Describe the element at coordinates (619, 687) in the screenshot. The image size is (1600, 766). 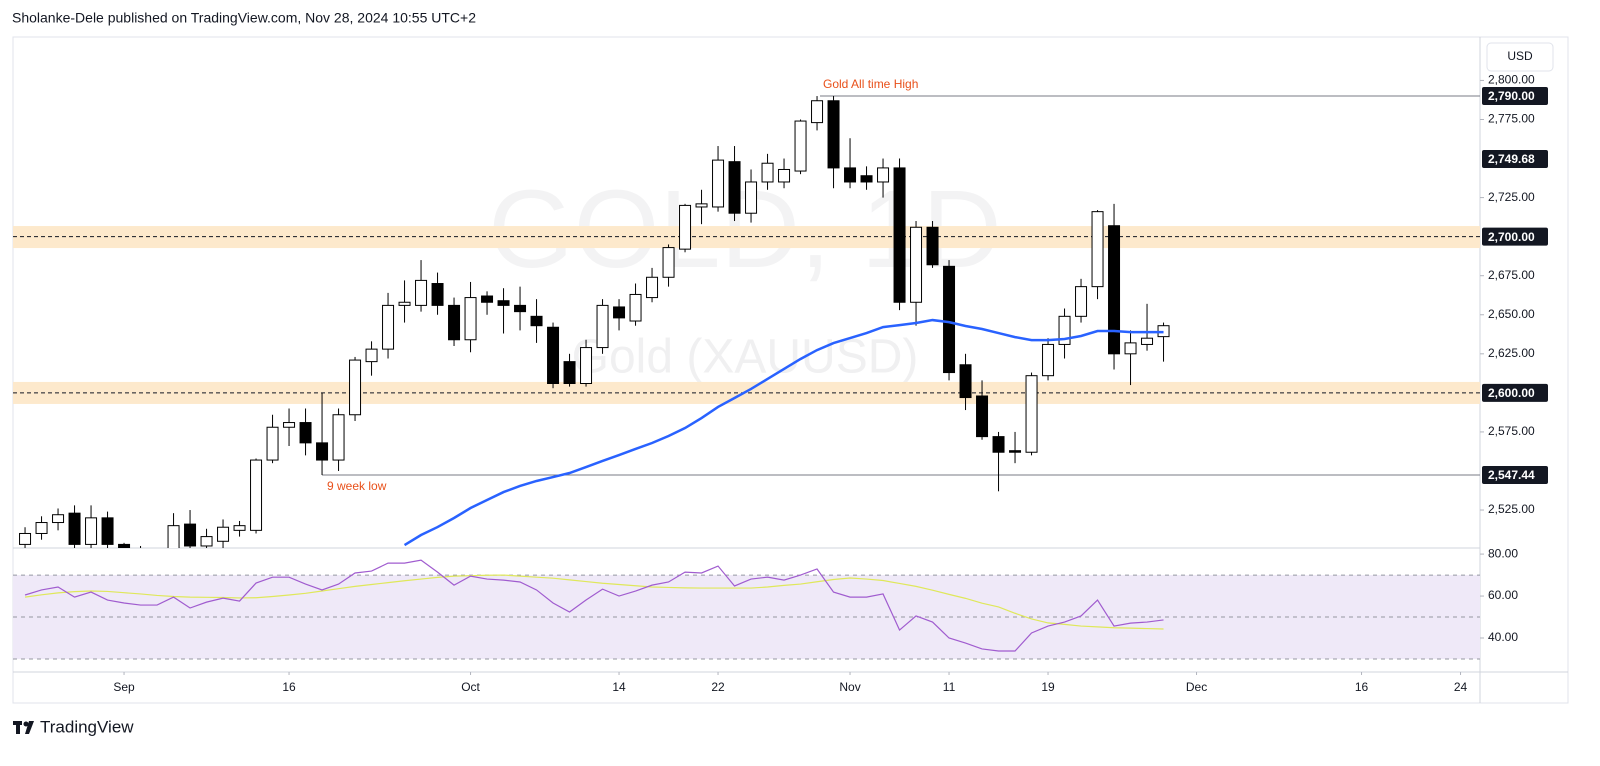
I see `x-tick-label: 14` at that location.